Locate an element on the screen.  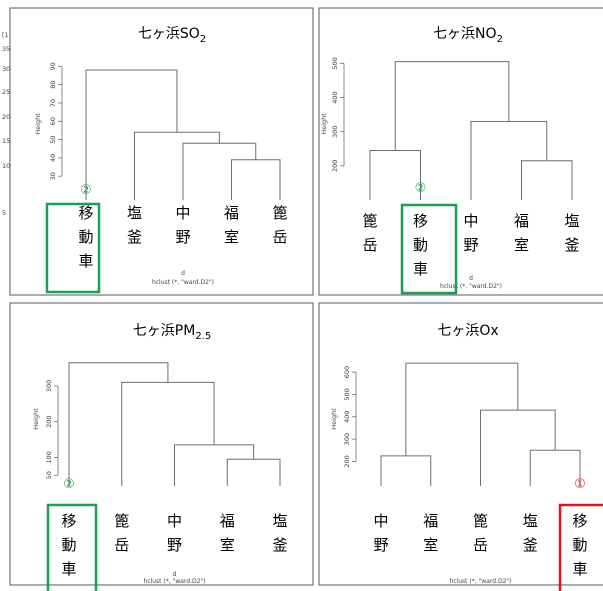
y-tick-label: 80 is located at coordinates (53, 84).